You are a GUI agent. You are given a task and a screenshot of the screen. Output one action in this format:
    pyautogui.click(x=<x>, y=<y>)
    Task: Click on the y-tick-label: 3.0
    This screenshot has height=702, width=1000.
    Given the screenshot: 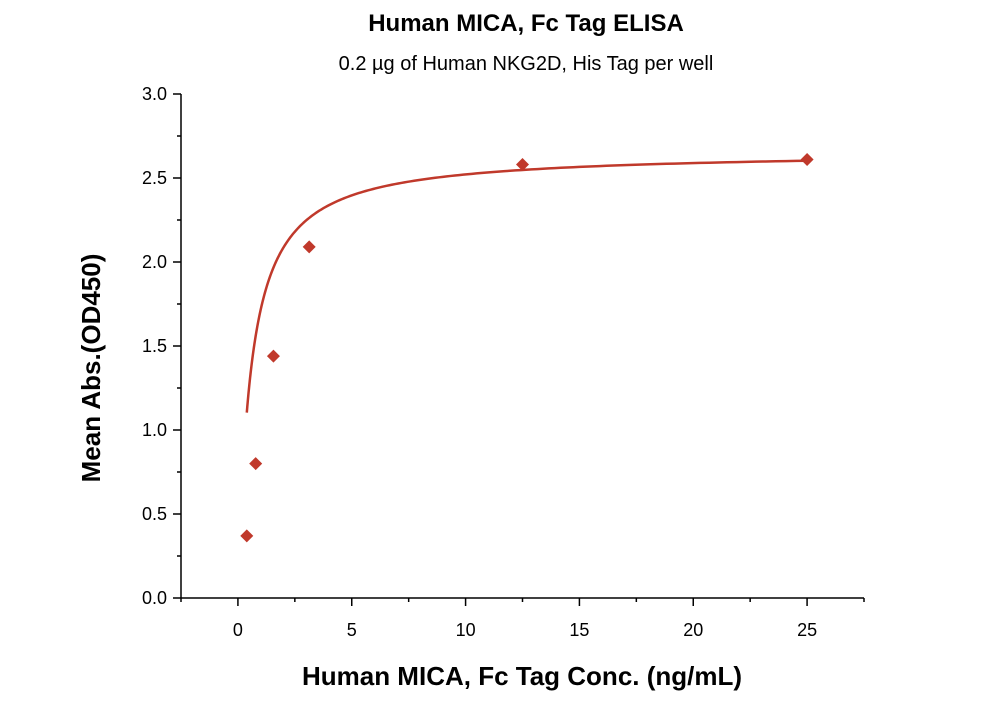 What is the action you would take?
    pyautogui.click(x=154, y=94)
    